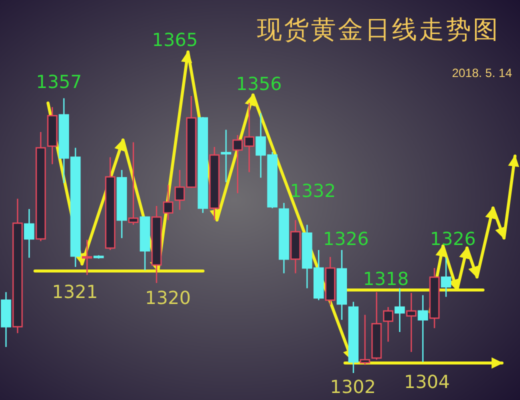 Image resolution: width=520 pixels, height=400 pixels. What do you see at coordinates (427, 382) in the screenshot?
I see `annotation: 1304` at bounding box center [427, 382].